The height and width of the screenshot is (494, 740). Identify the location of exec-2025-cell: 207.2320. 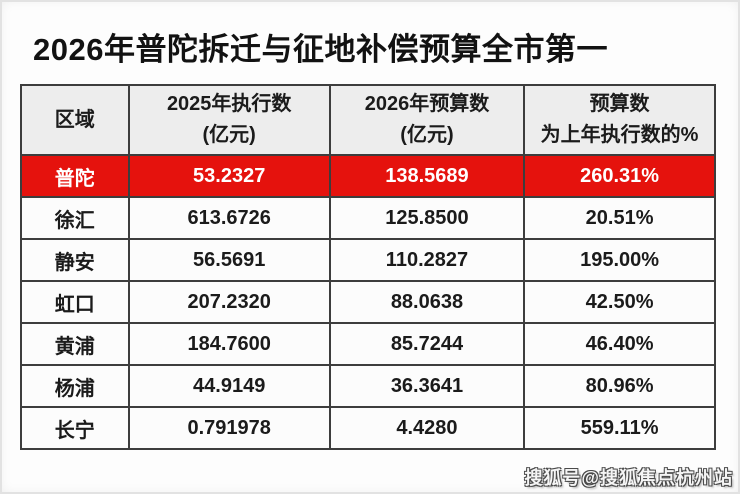
(229, 302).